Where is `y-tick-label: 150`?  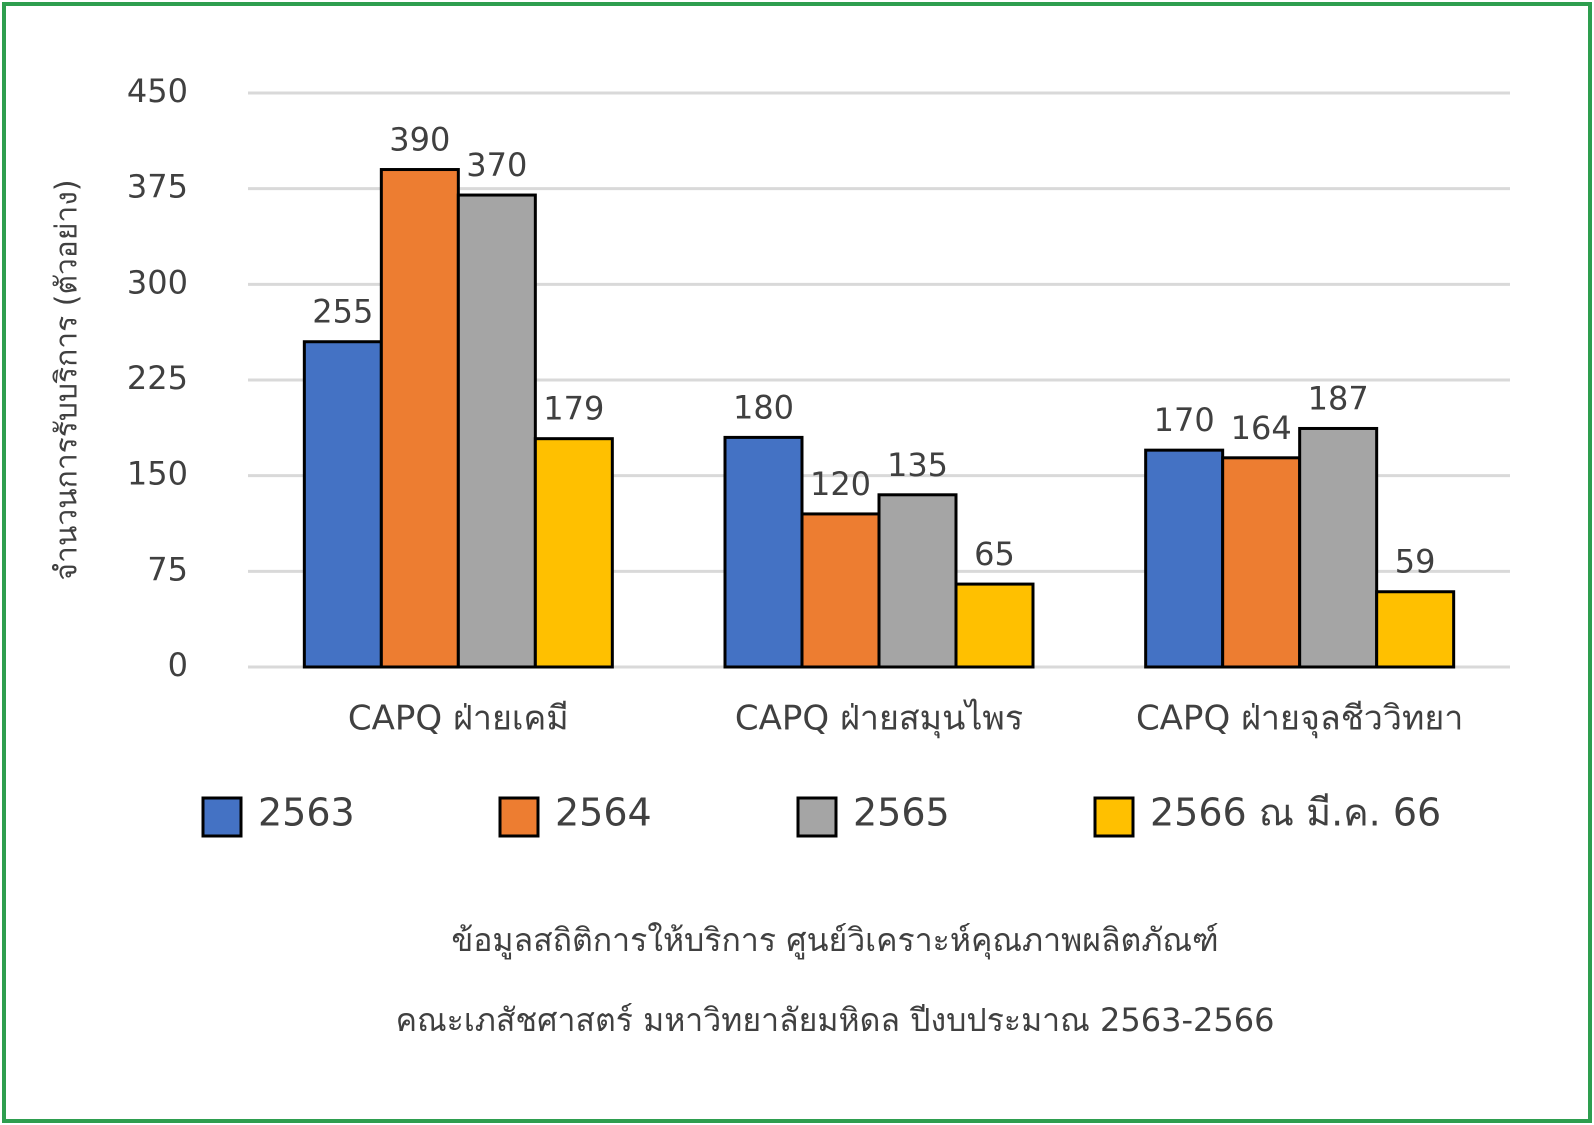
y-tick-label: 150 is located at coordinates (157, 474).